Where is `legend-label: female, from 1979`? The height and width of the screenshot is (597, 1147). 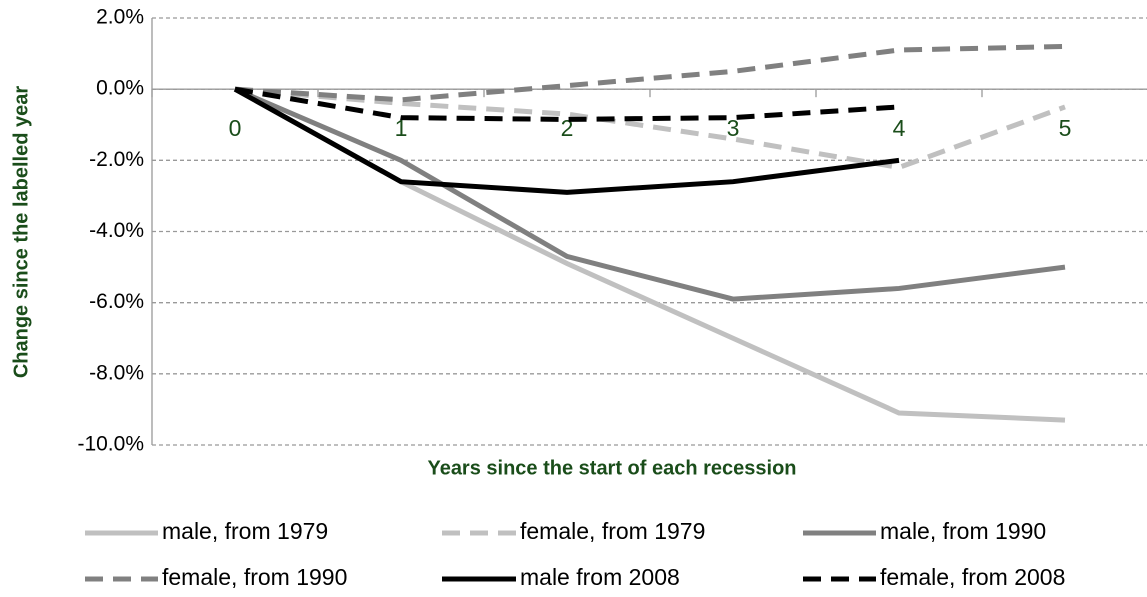
legend-label: female, from 1979 is located at coordinates (612, 531).